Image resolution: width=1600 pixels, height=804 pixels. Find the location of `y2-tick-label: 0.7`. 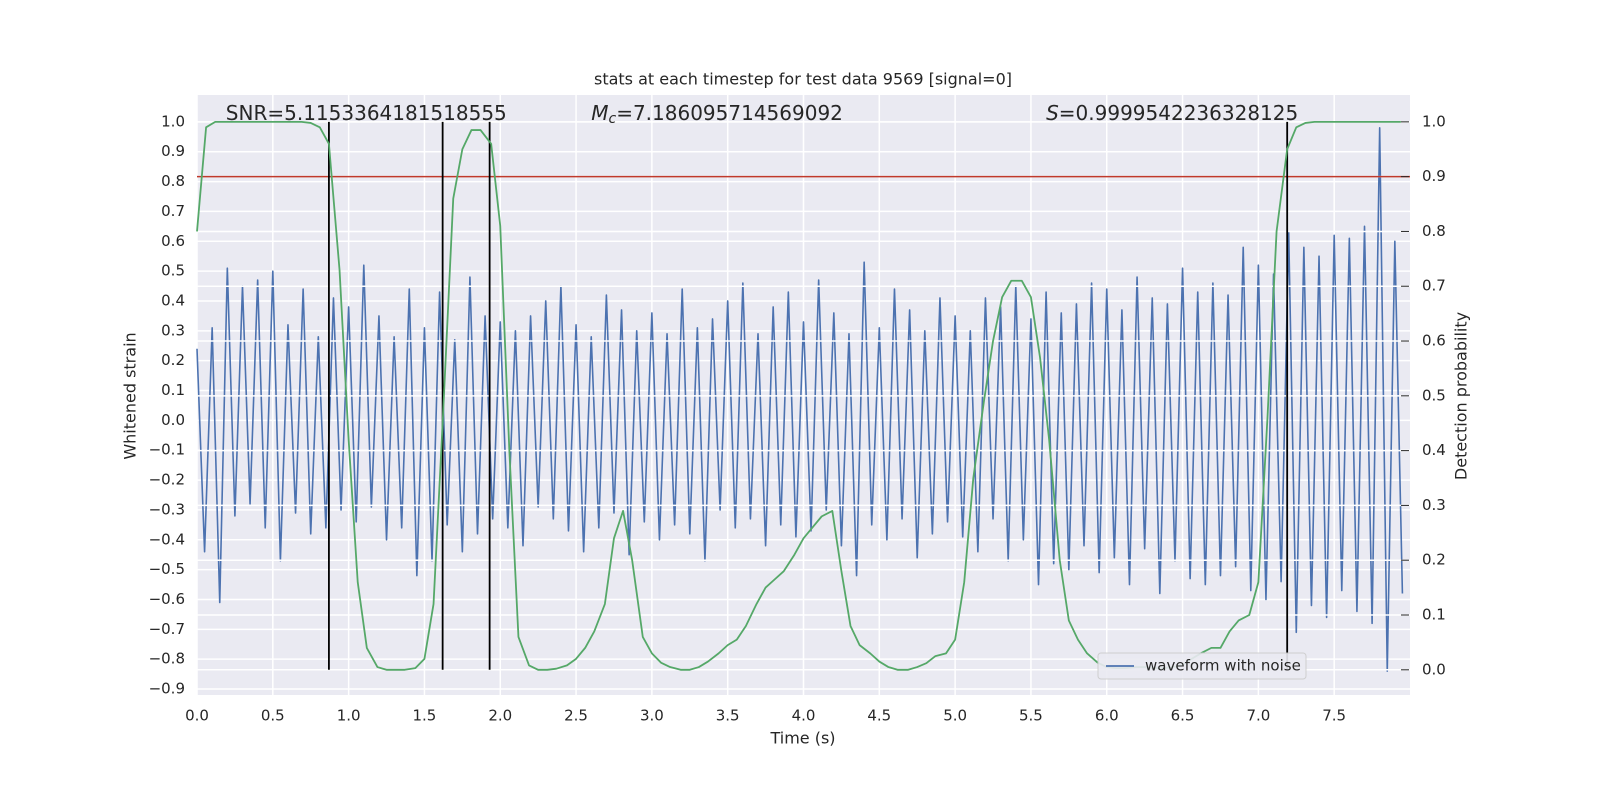

y2-tick-label: 0.7 is located at coordinates (1434, 286).